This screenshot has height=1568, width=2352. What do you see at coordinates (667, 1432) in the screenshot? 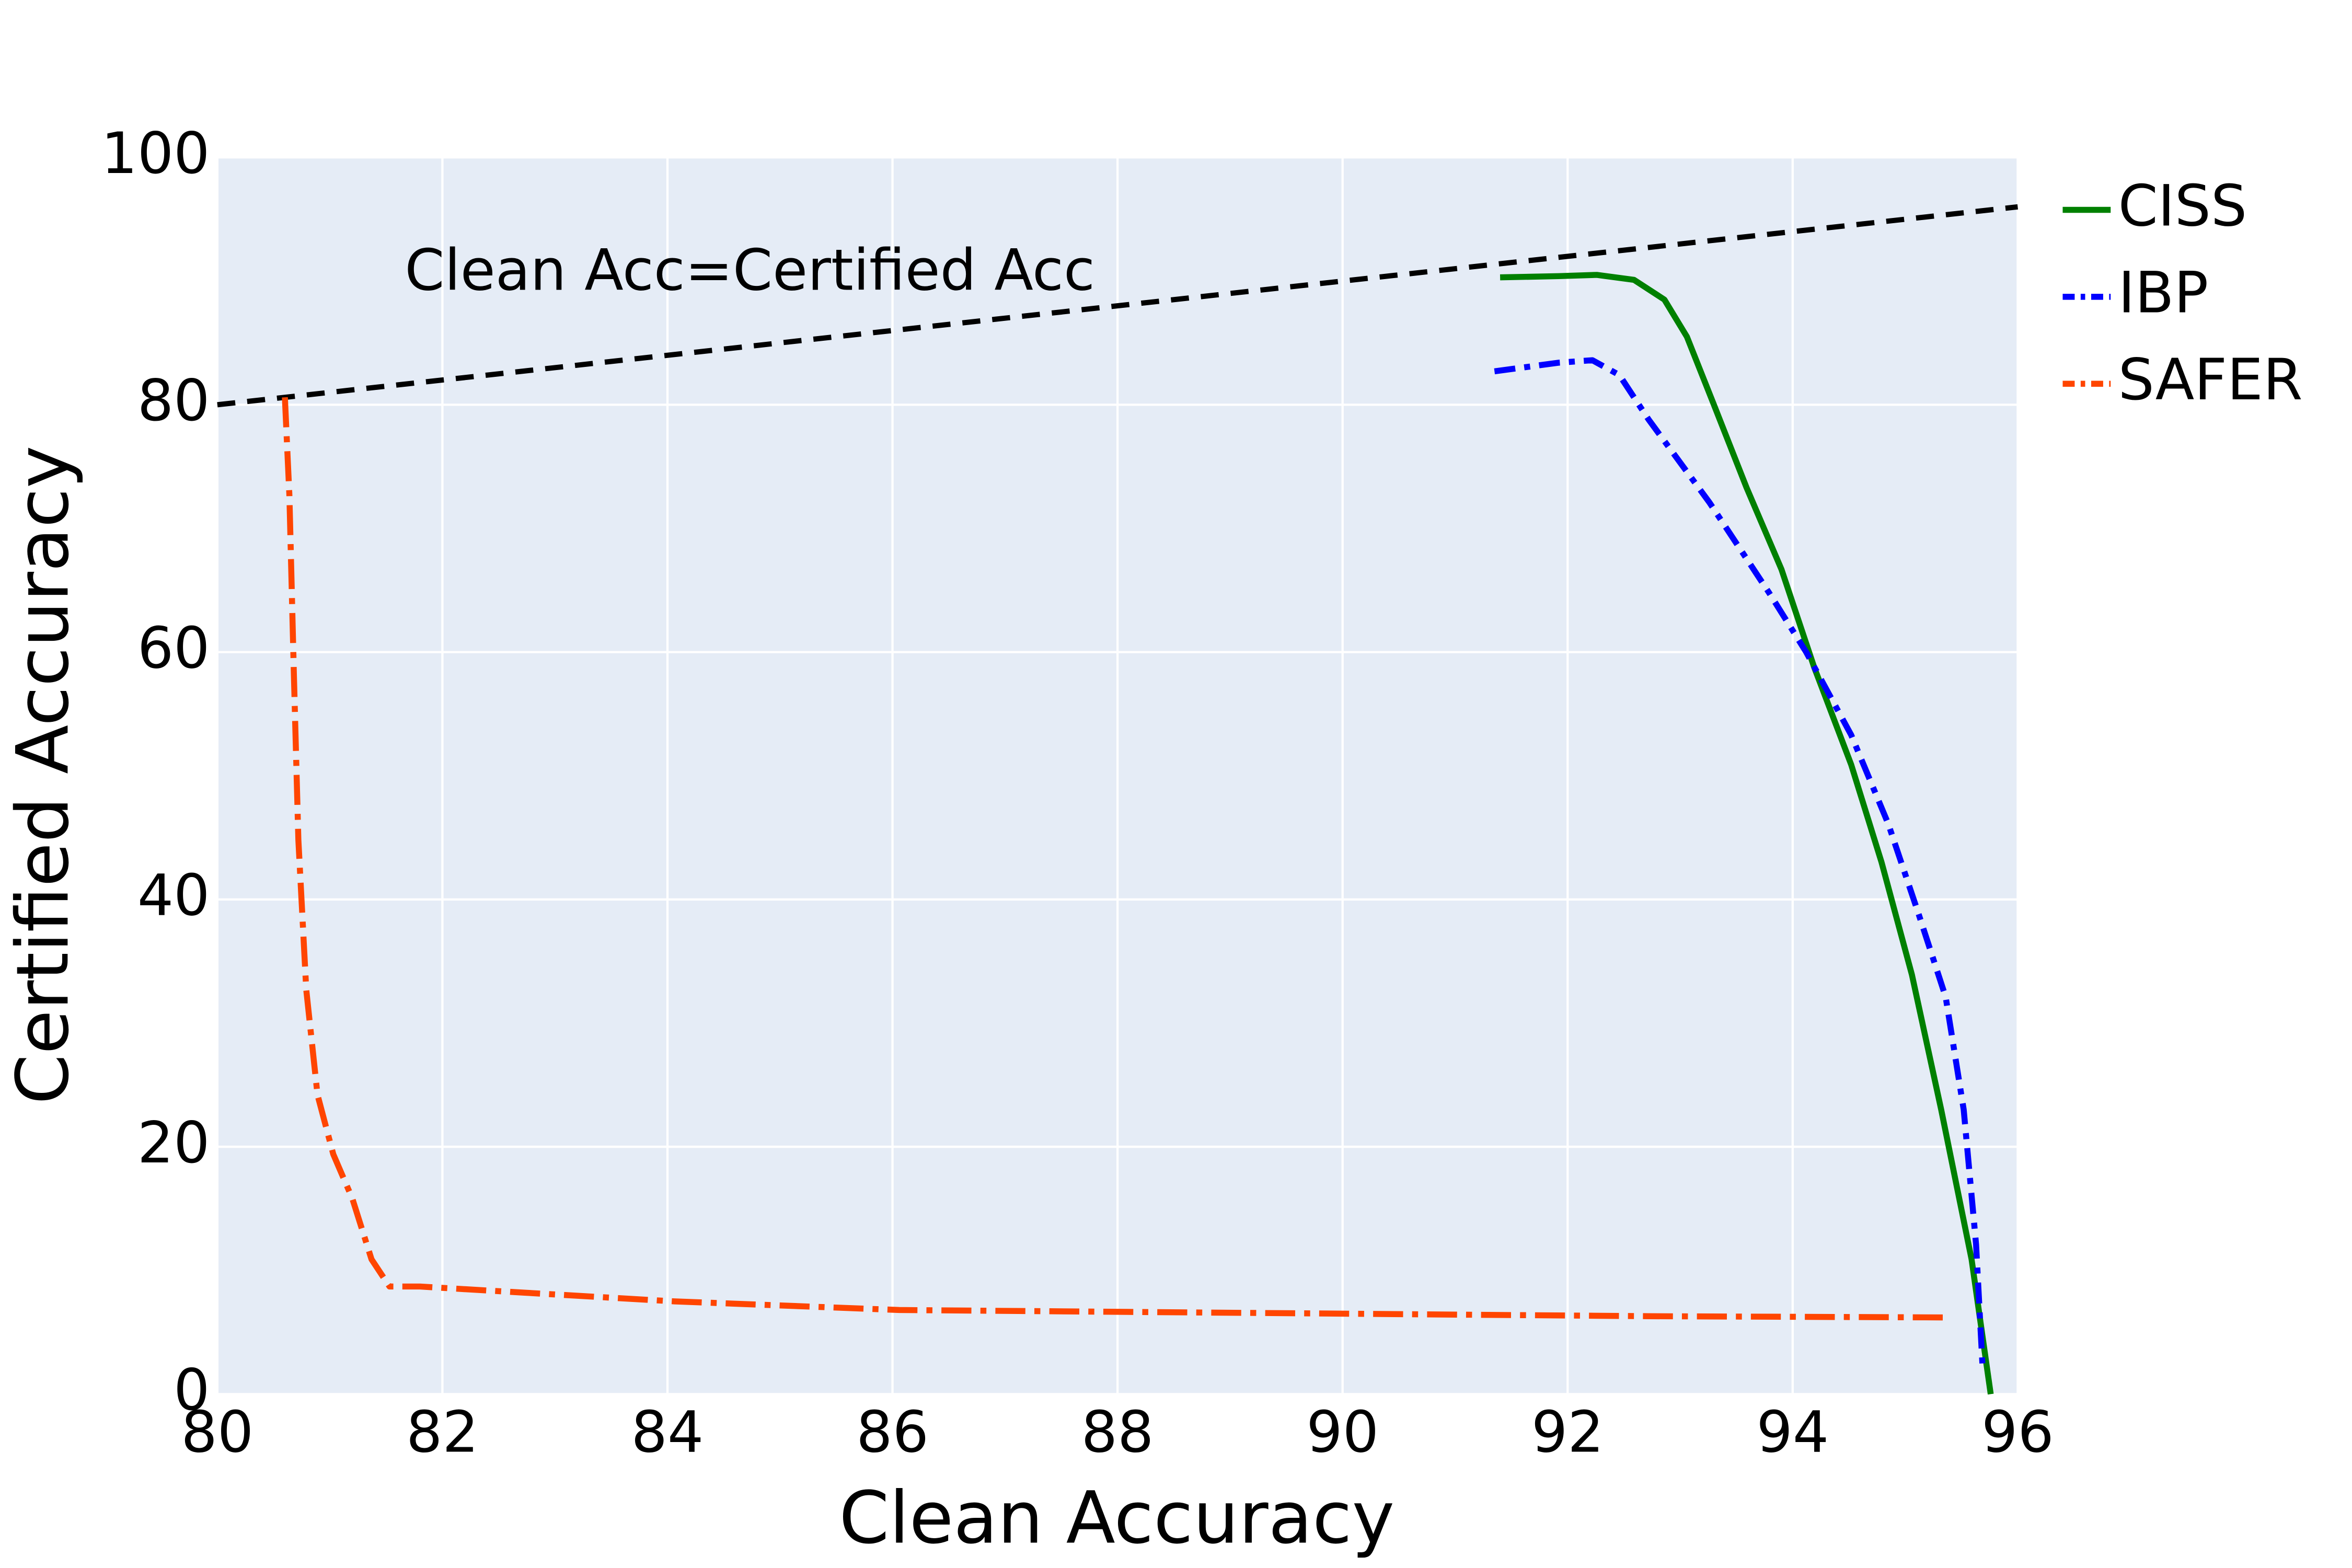
I see `x-tick-label: 84` at bounding box center [667, 1432].